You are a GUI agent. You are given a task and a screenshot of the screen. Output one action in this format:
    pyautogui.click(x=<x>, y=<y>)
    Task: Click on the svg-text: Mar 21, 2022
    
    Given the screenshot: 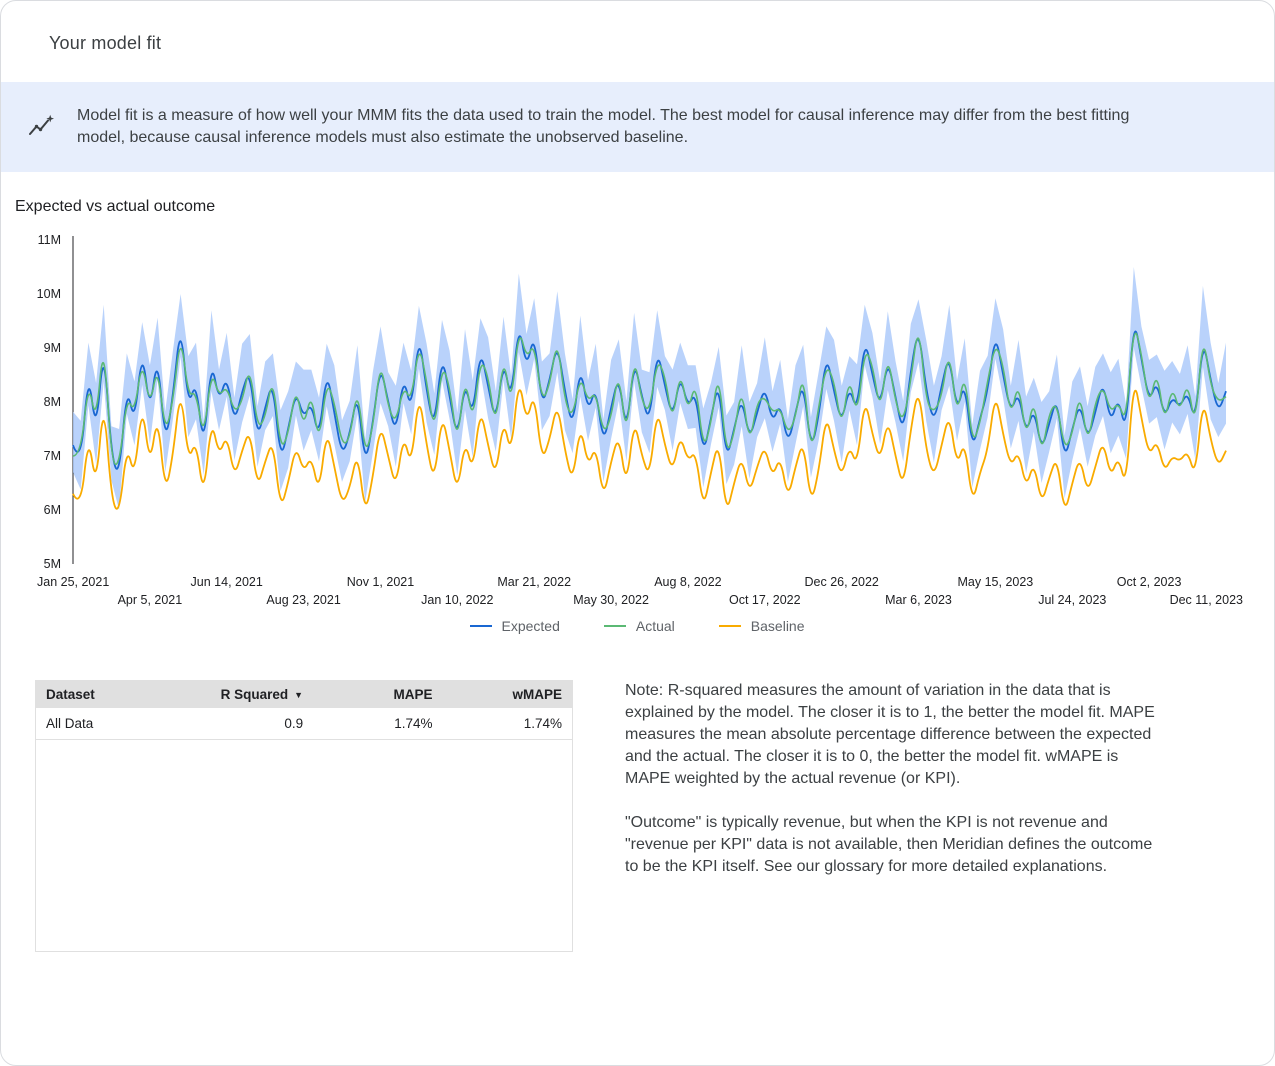 What is the action you would take?
    pyautogui.click(x=534, y=582)
    